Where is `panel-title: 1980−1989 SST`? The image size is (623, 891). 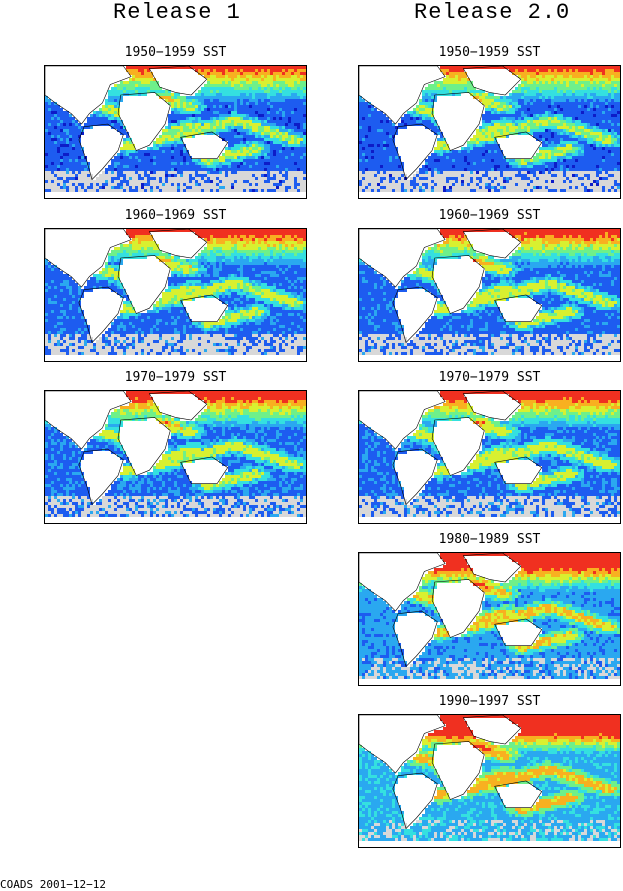 panel-title: 1980−1989 SST is located at coordinates (489, 539).